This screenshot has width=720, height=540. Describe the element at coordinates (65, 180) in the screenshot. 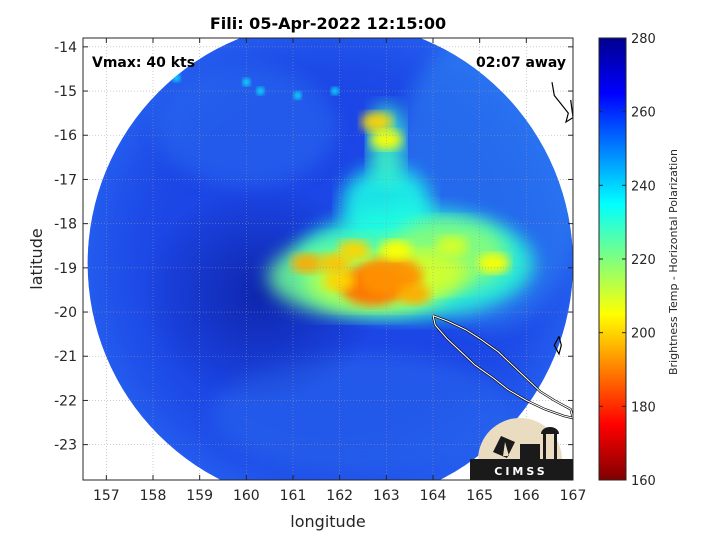

I see `y-tick-label: -17` at that location.